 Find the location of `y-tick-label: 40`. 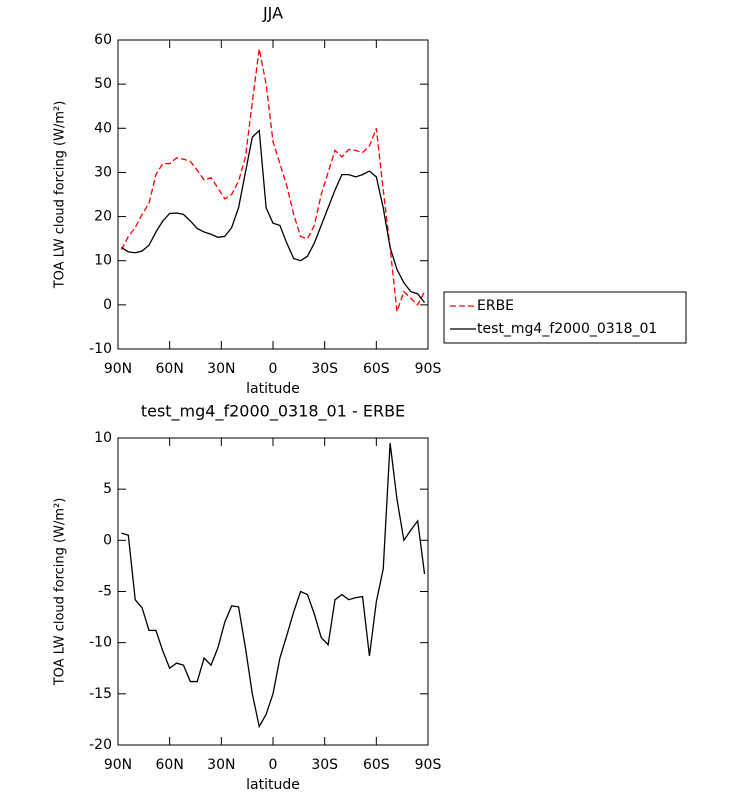

y-tick-label: 40 is located at coordinates (103, 128).